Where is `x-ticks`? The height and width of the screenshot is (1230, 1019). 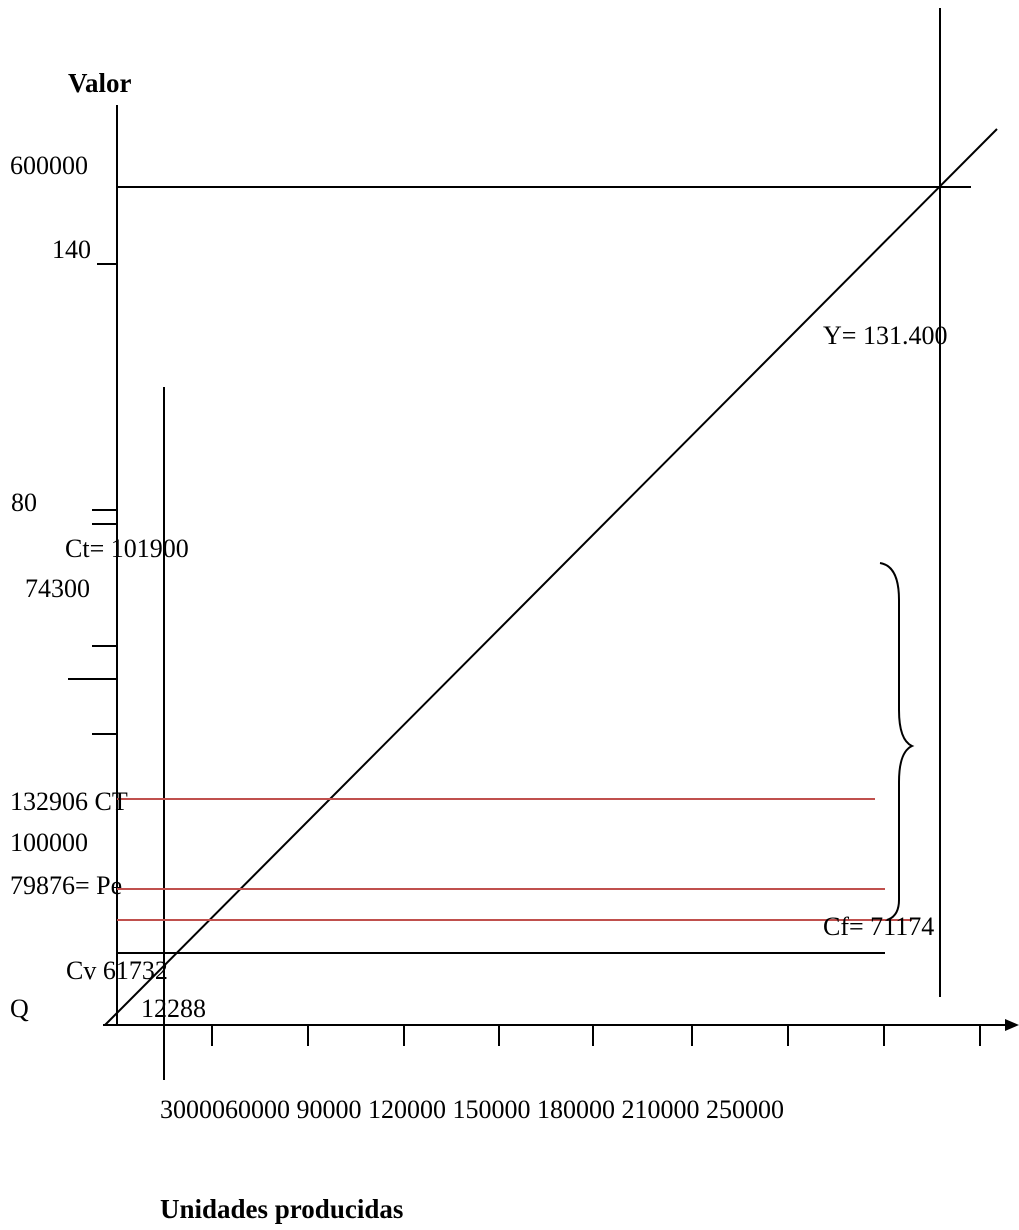 x-ticks is located at coordinates (596, 1035).